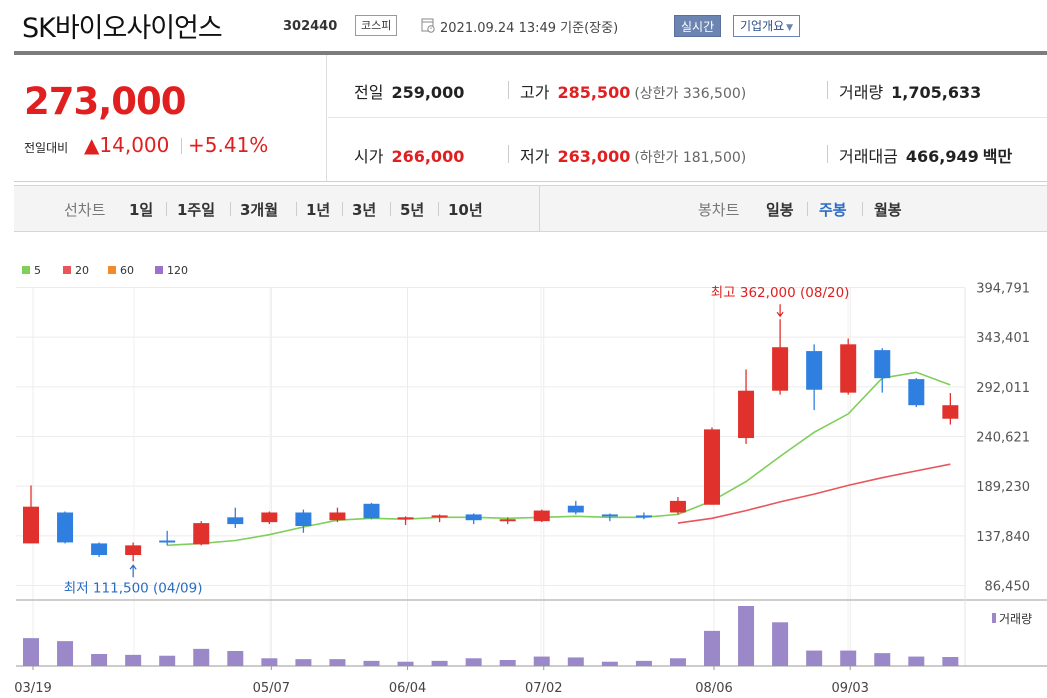  Describe the element at coordinates (409, 155) in the screenshot. I see `stat-open: 시가 266,000` at that location.